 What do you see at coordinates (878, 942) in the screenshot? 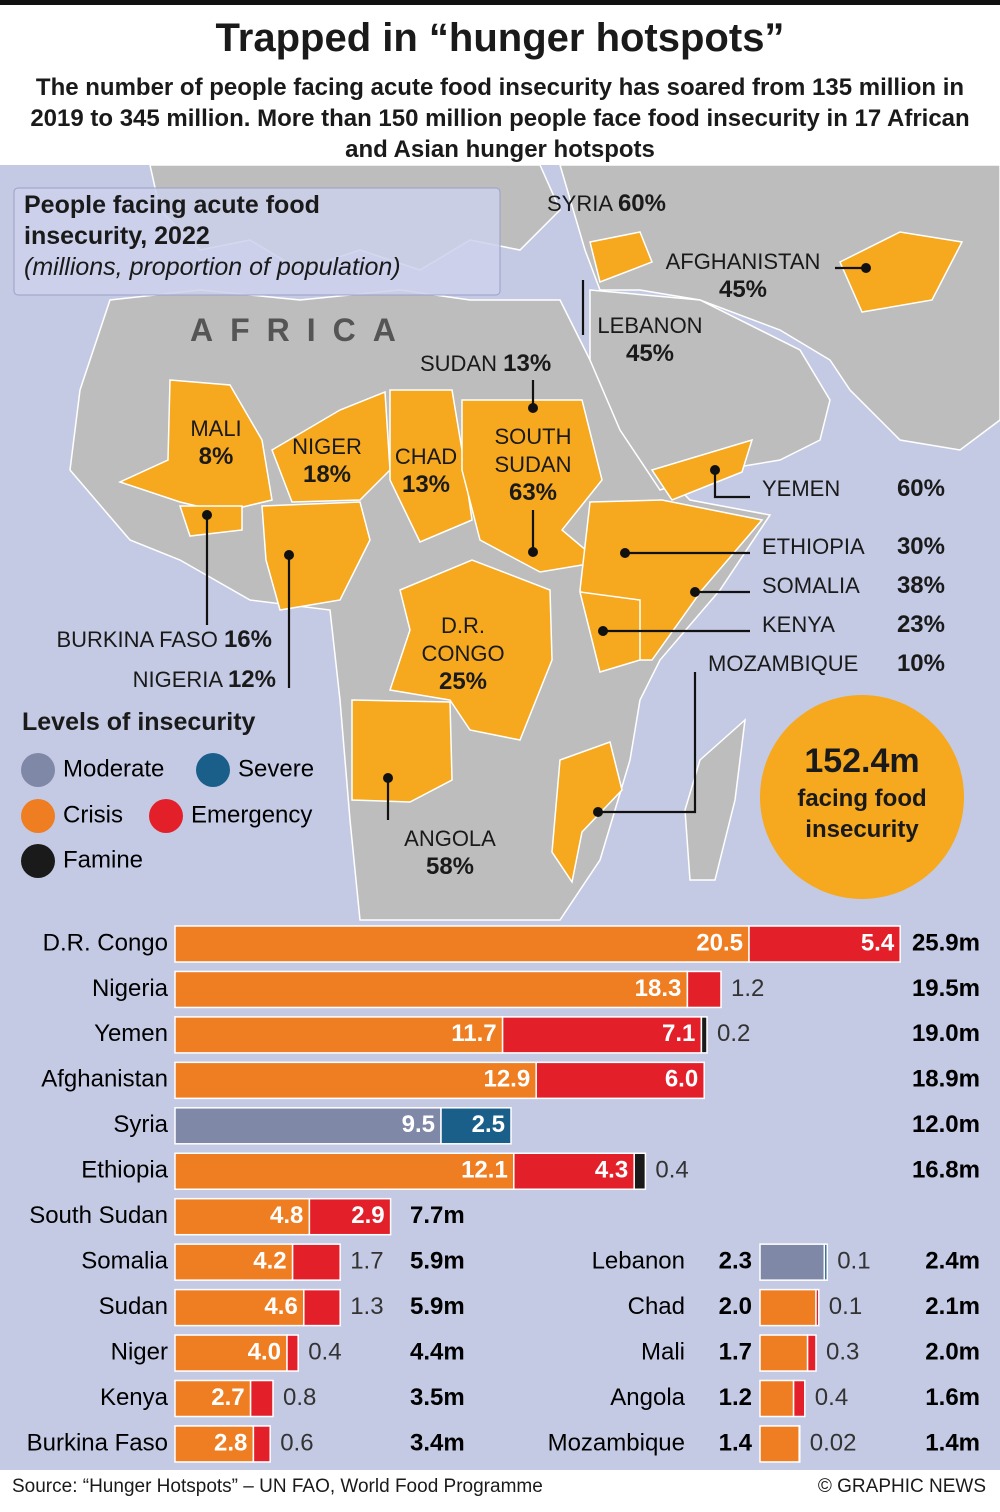
I see `value-label: 5.4` at bounding box center [878, 942].